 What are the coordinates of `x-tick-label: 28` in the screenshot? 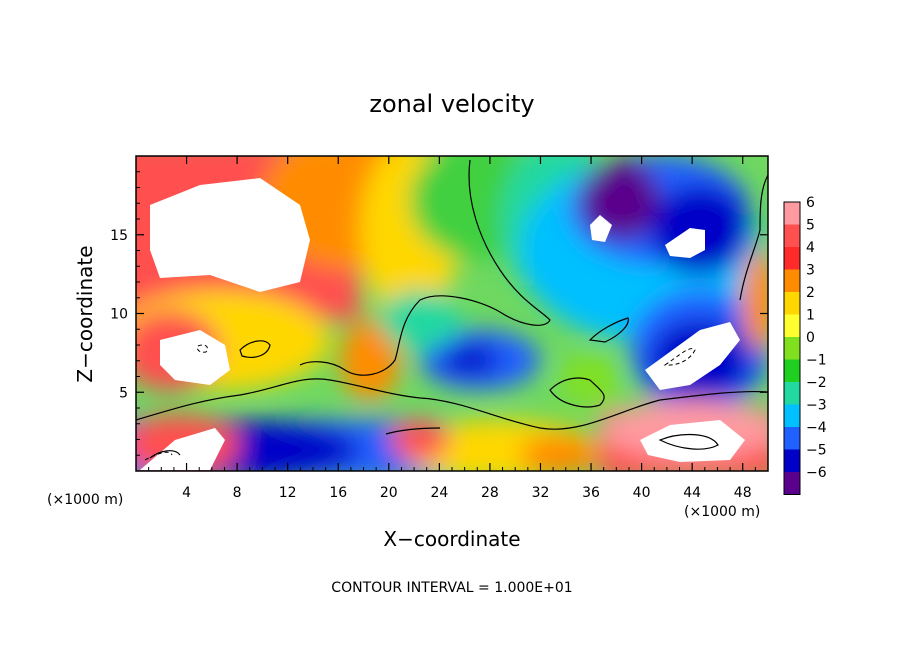 It's located at (490, 493).